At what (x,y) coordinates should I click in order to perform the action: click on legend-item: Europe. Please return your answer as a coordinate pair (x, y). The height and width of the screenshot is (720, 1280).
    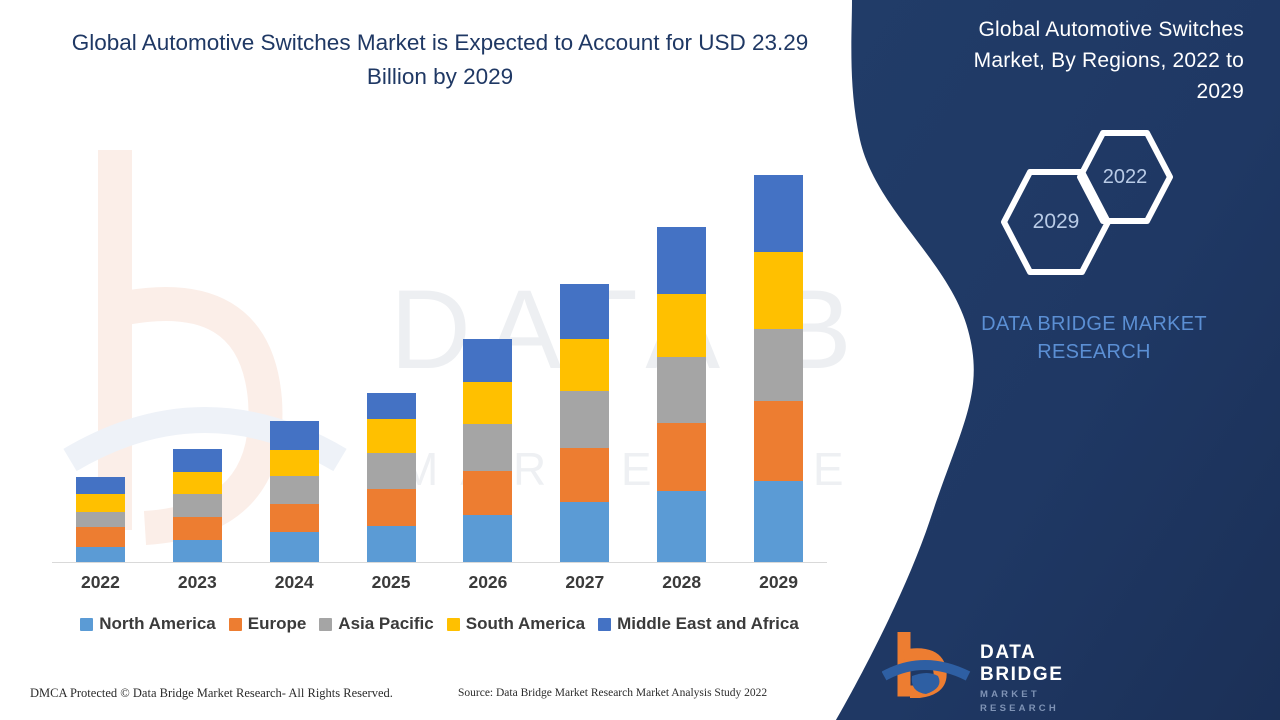
    Looking at the image, I should click on (267, 624).